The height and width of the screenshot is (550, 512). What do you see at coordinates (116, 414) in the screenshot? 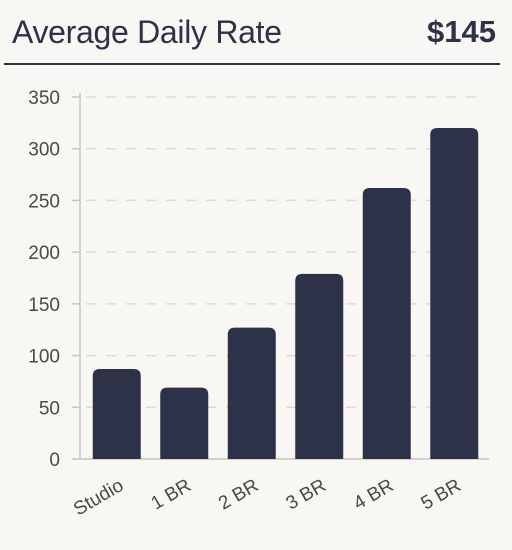
I see `bar-studio` at bounding box center [116, 414].